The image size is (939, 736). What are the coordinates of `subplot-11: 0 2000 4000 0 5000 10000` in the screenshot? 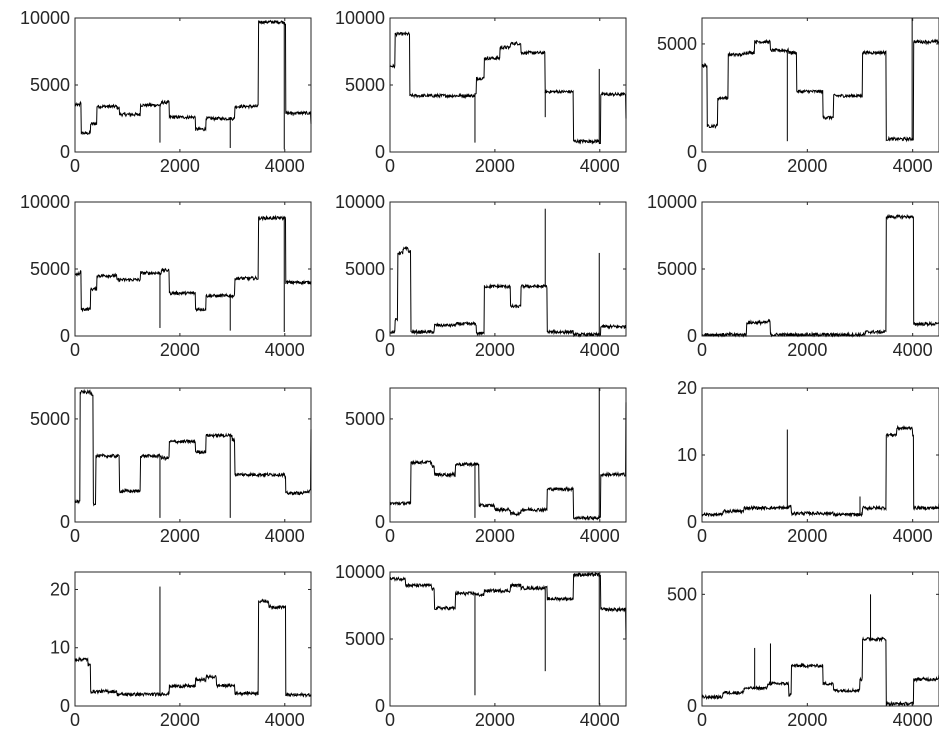 It's located at (481, 646).